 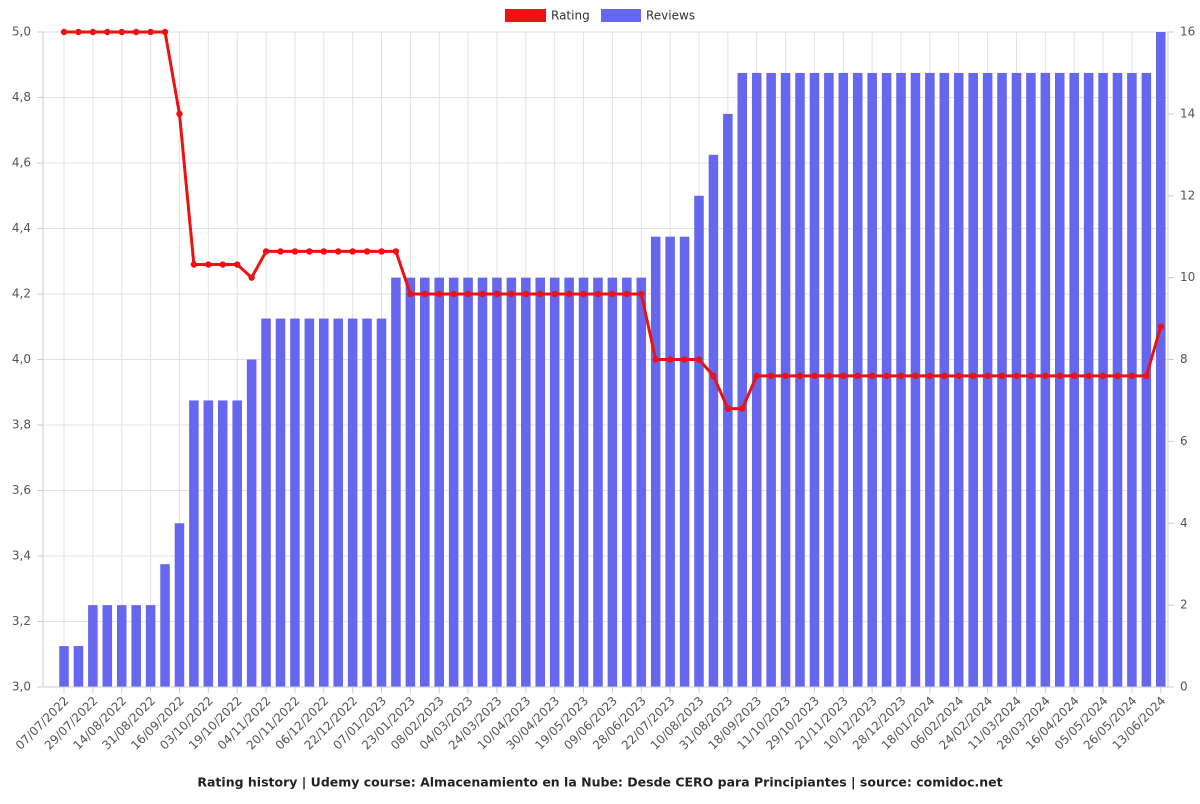 I want to click on y2-tick-label: 12, so click(x=1187, y=195).